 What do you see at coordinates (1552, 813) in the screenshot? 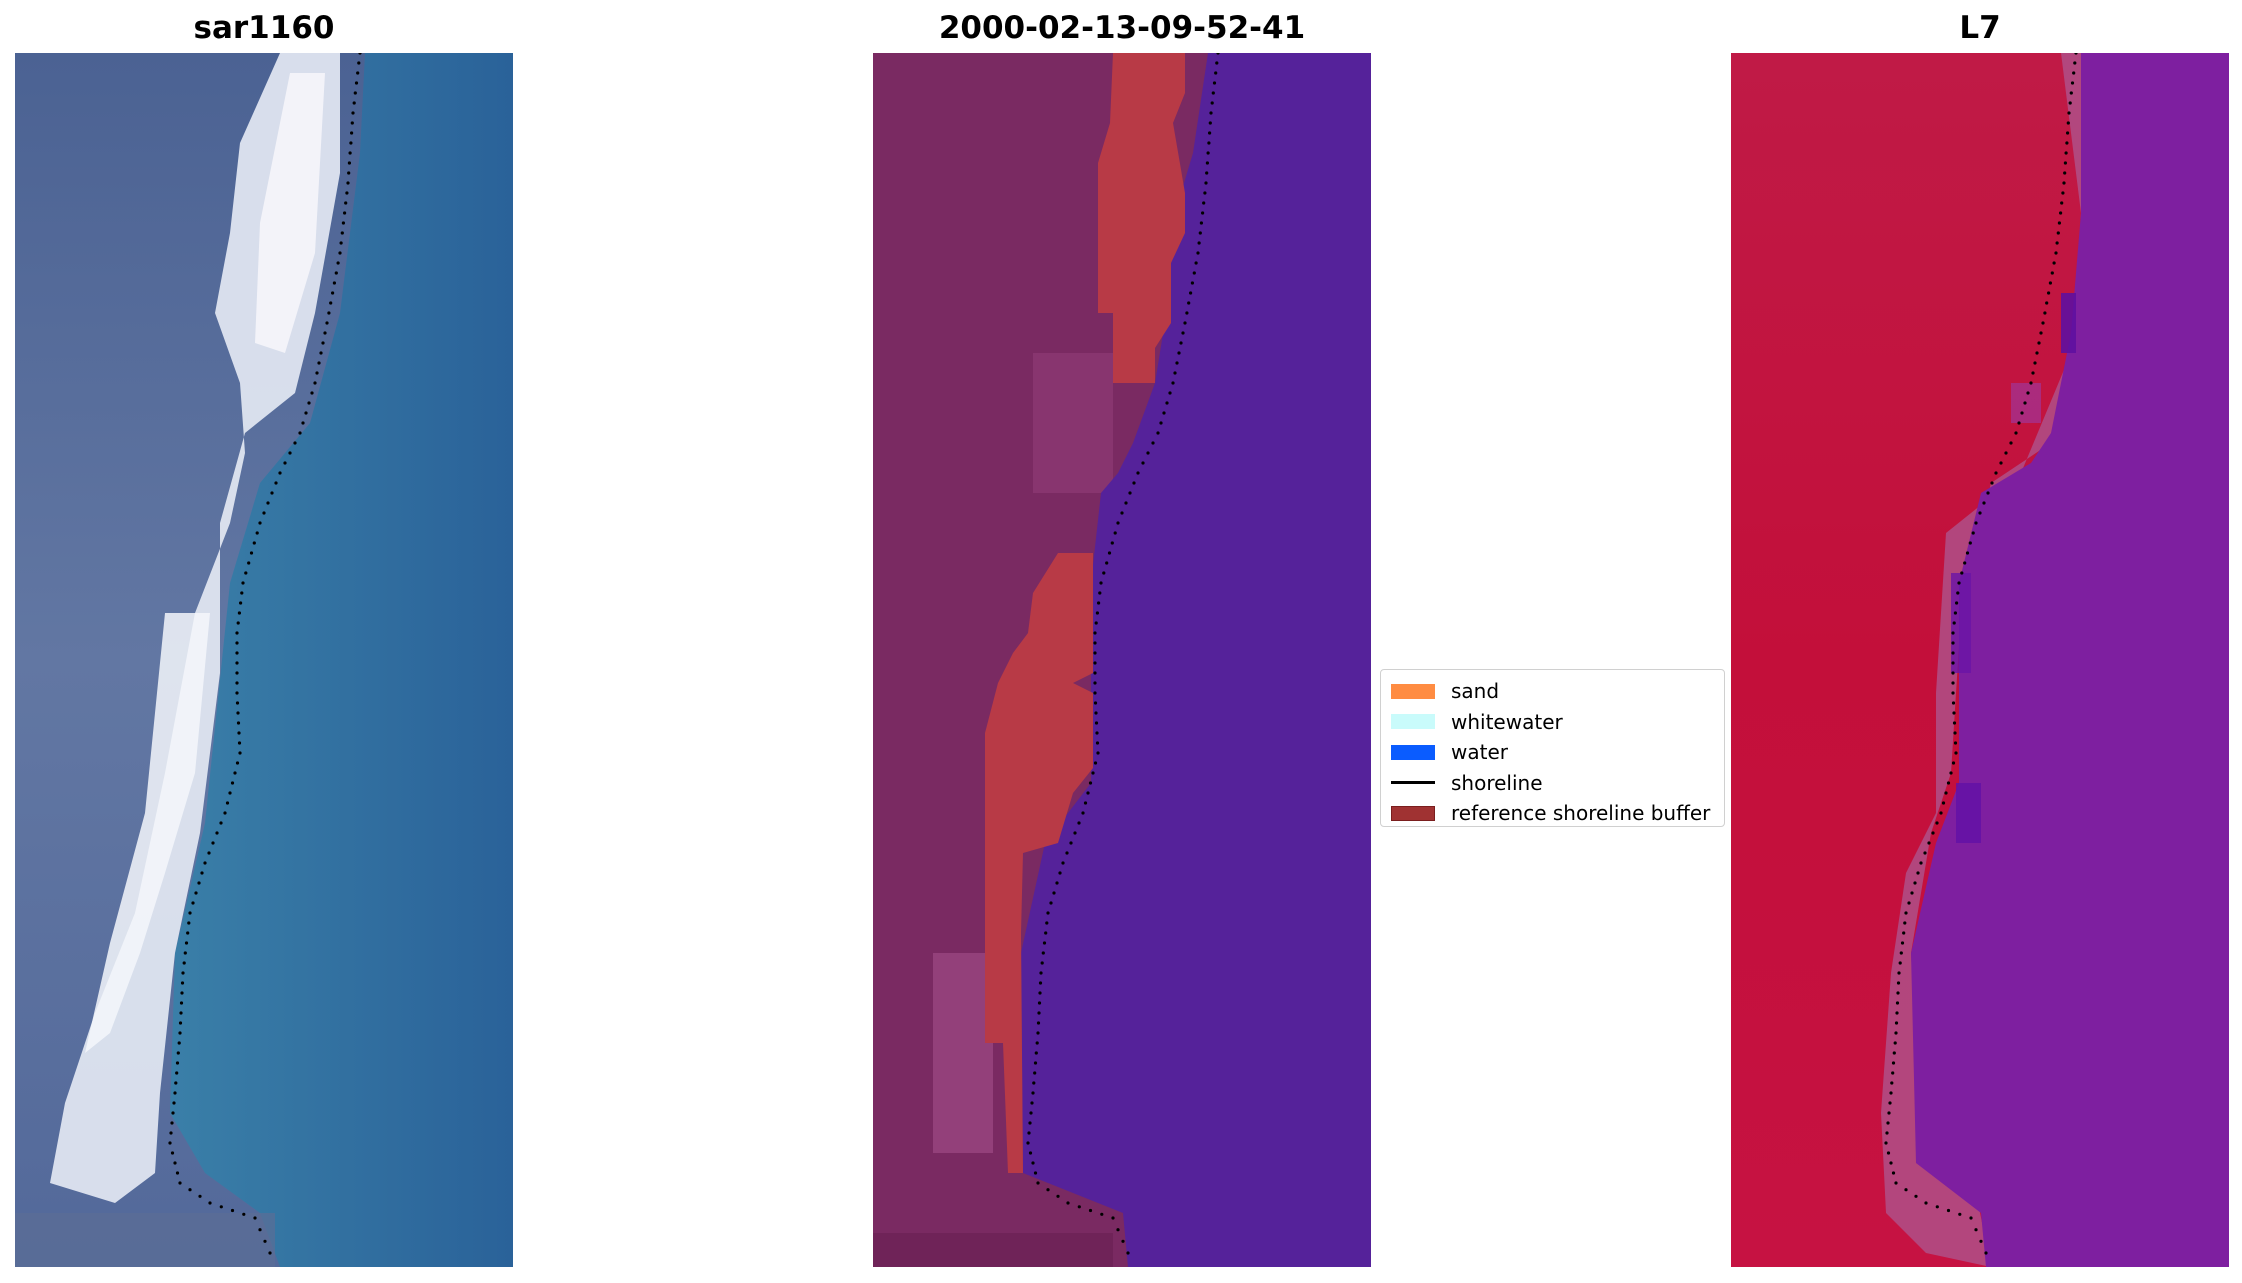
I see `legend-item-reference-buffer: reference shoreline buffer` at bounding box center [1552, 813].